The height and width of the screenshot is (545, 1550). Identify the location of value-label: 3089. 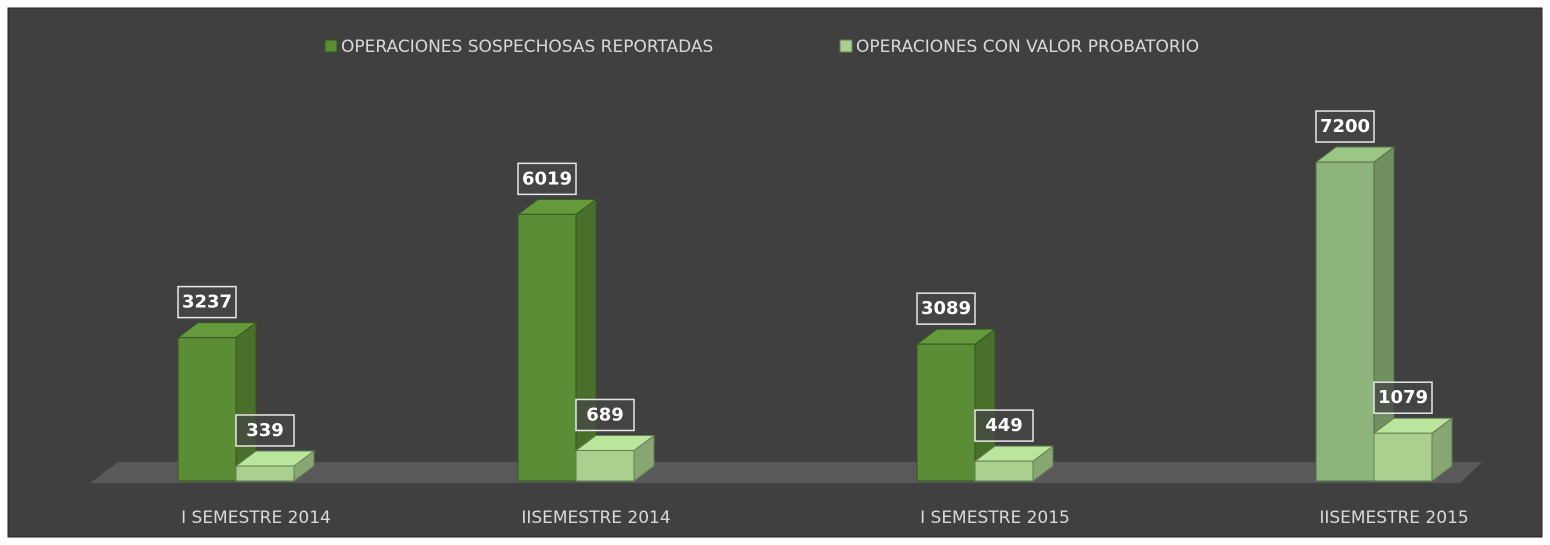
(946, 308).